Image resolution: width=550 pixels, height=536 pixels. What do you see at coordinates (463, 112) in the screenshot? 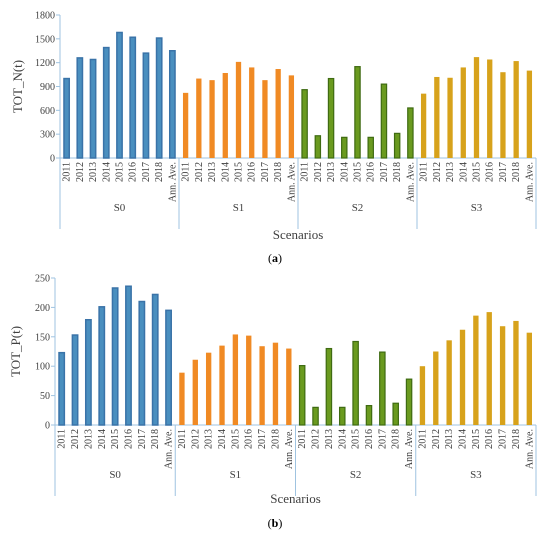
I see `p1-bar-S3-2014` at bounding box center [463, 112].